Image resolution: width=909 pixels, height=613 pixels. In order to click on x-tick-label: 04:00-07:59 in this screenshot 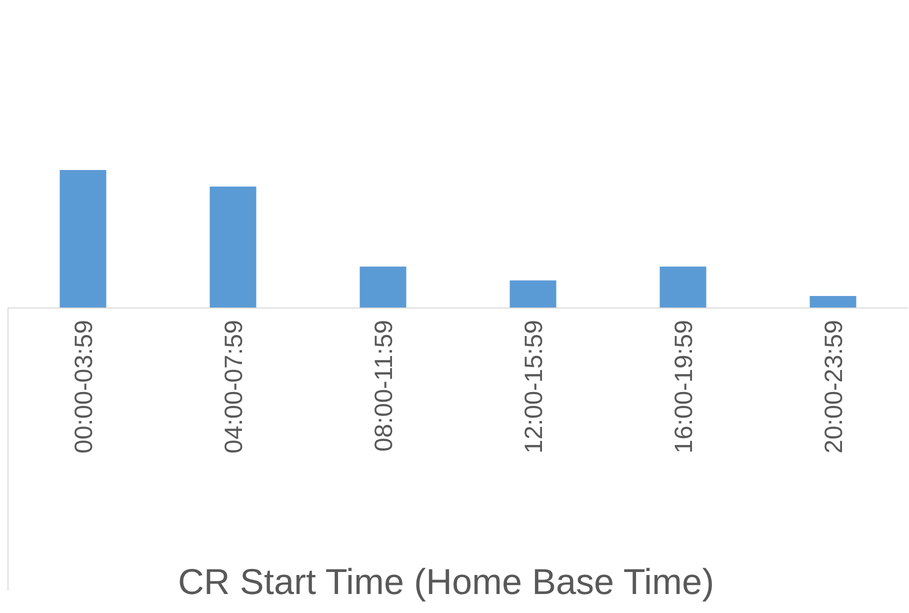, I will do `click(234, 387)`.